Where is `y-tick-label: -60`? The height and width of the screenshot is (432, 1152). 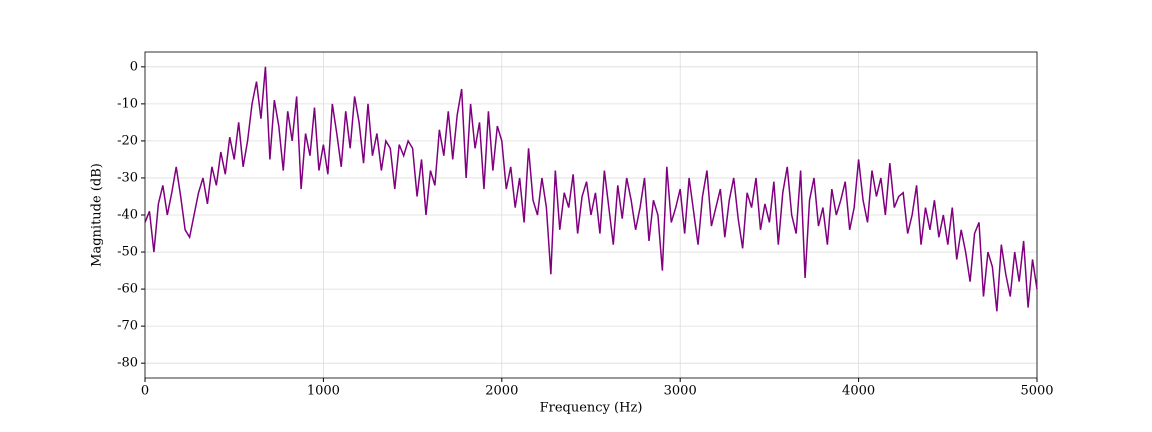 y-tick-label: -60 is located at coordinates (127, 289).